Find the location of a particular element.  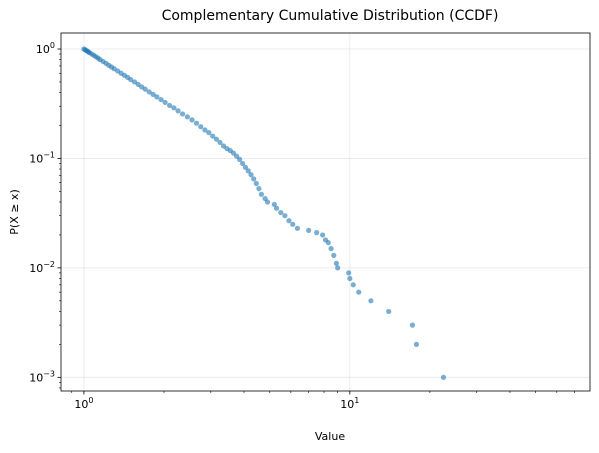

y-tick-label: 10⁻¹ is located at coordinates (42, 157).